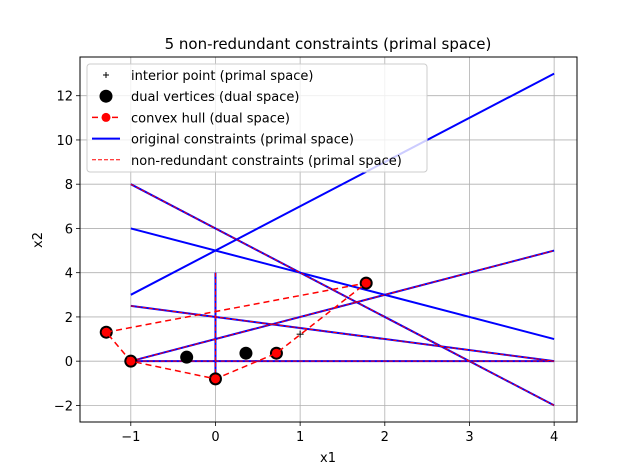 This screenshot has width=640, height=474. I want to click on convex-hull-line, so click(236, 331).